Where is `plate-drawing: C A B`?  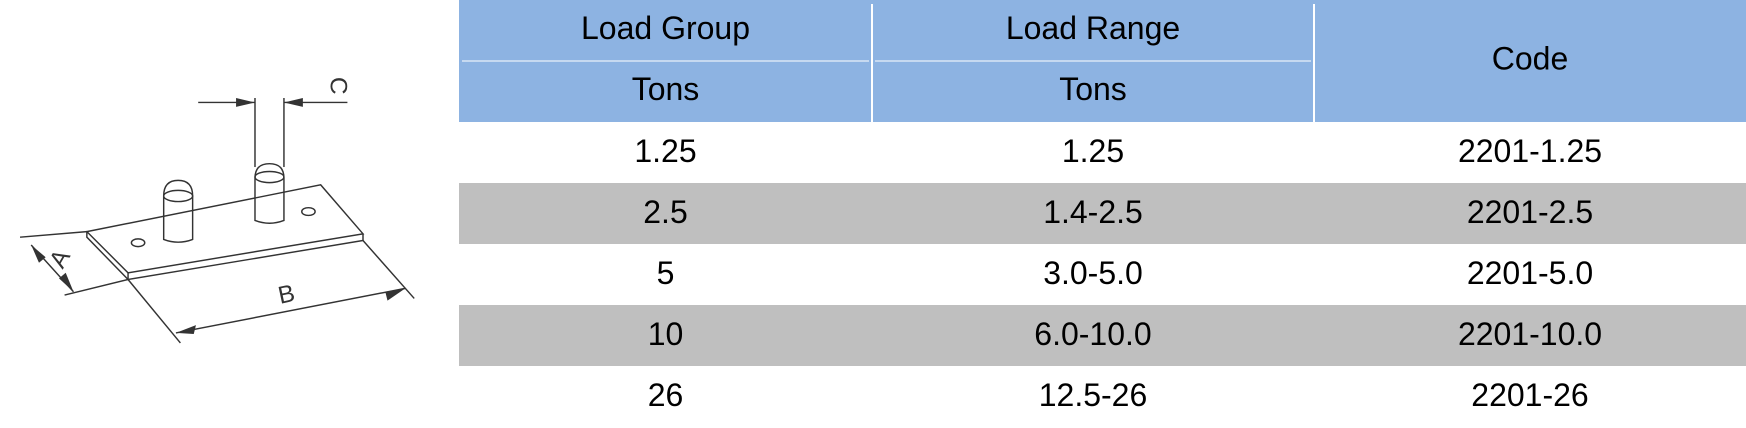
plate-drawing: C A B is located at coordinates (217, 210).